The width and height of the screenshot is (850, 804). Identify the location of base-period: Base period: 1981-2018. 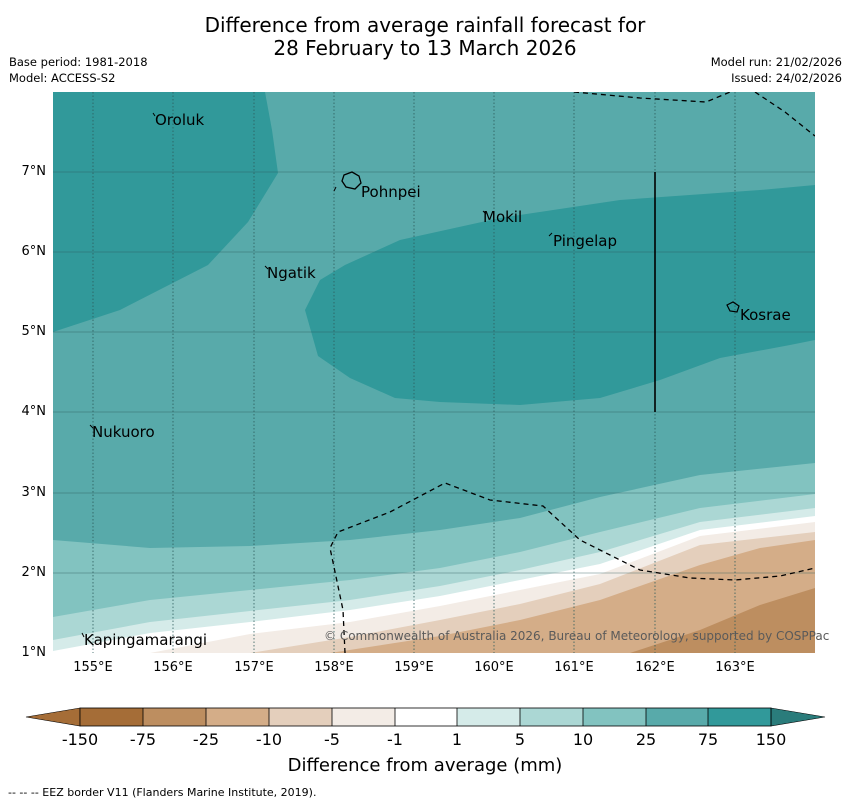
(78, 62).